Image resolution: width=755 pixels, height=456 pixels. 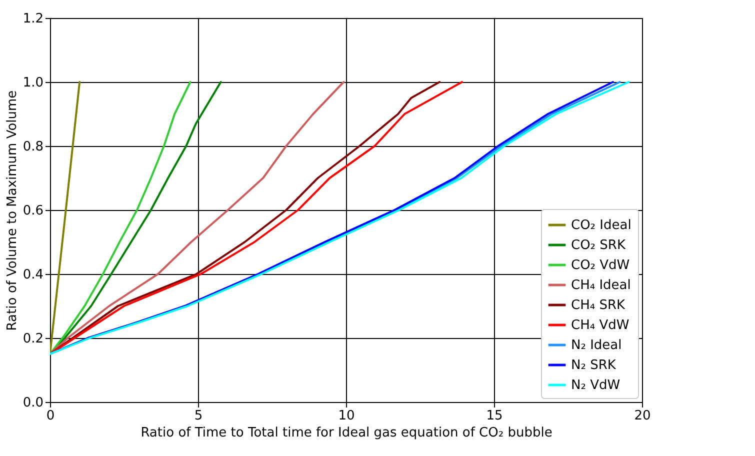 I want to click on legend-label: CH₄ Ideal, so click(x=601, y=285).